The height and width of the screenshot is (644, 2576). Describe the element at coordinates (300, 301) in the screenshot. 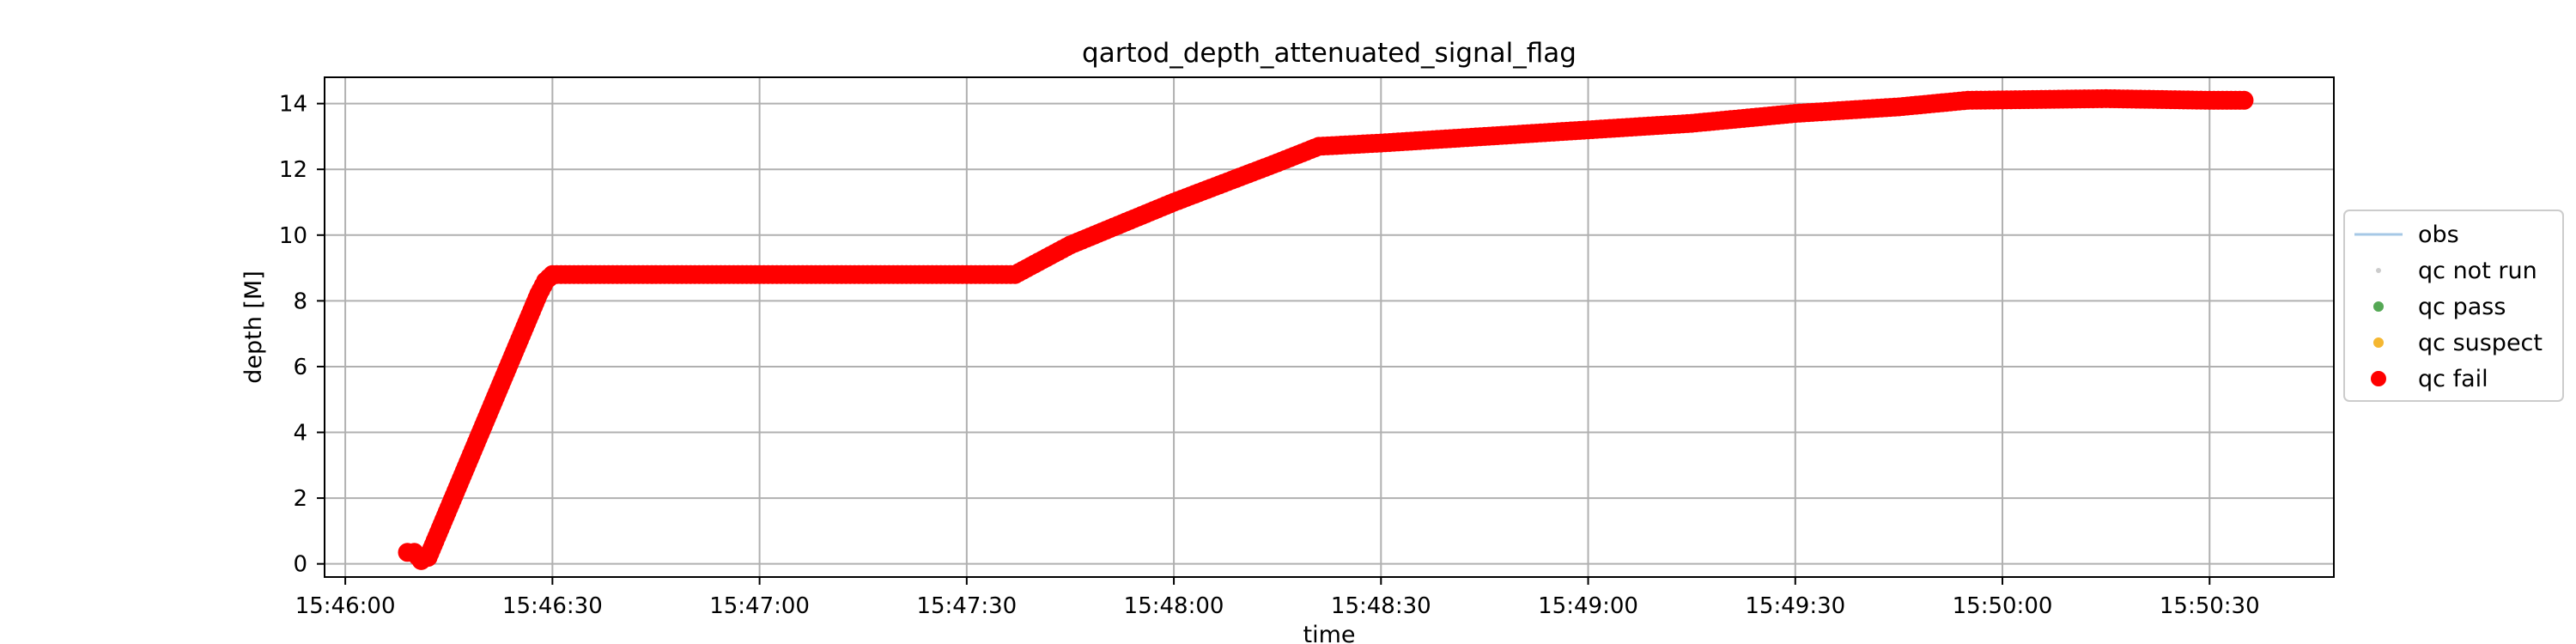

I see `y-tick-label: 8` at that location.